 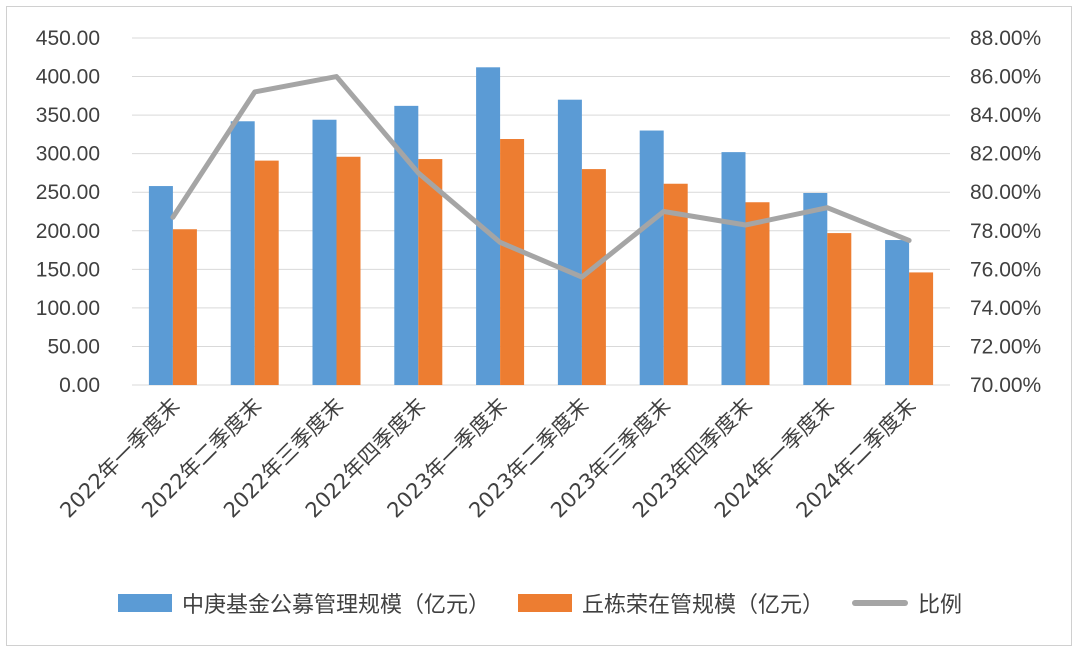 I want to click on y-tick-right-5: 80.00%, so click(x=1005, y=192).